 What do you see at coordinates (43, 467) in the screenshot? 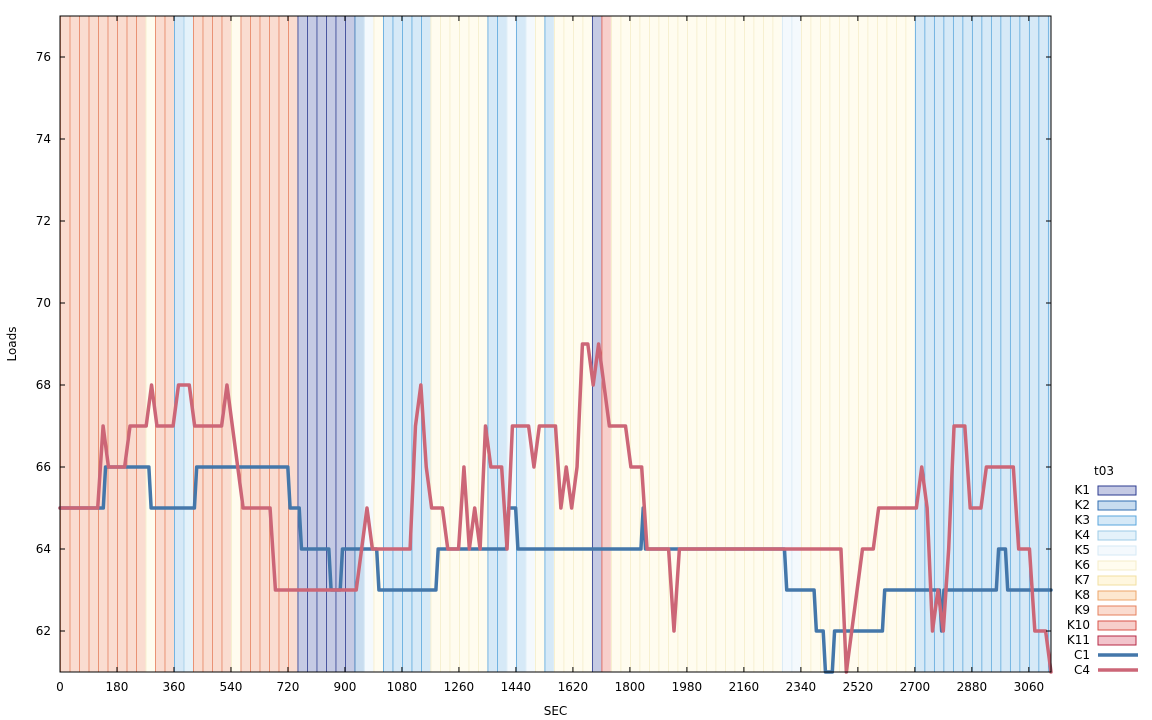
I see `y-tick-label: 66` at bounding box center [43, 467].